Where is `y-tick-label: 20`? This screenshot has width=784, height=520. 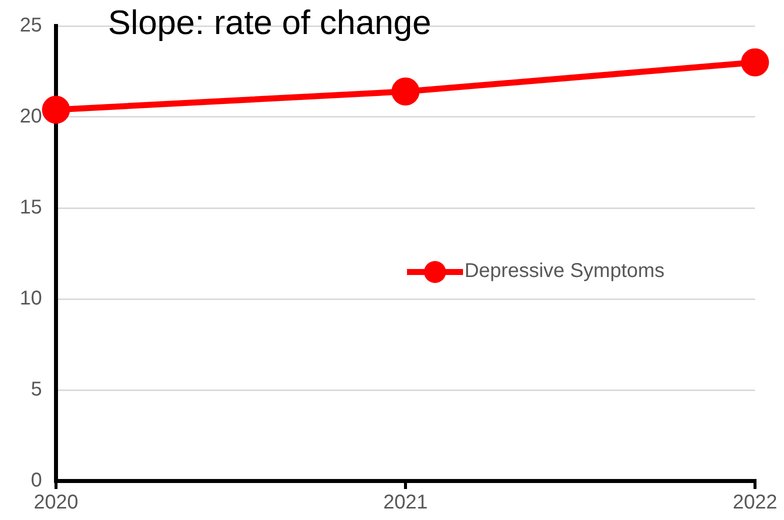 y-tick-label: 20 is located at coordinates (31, 117).